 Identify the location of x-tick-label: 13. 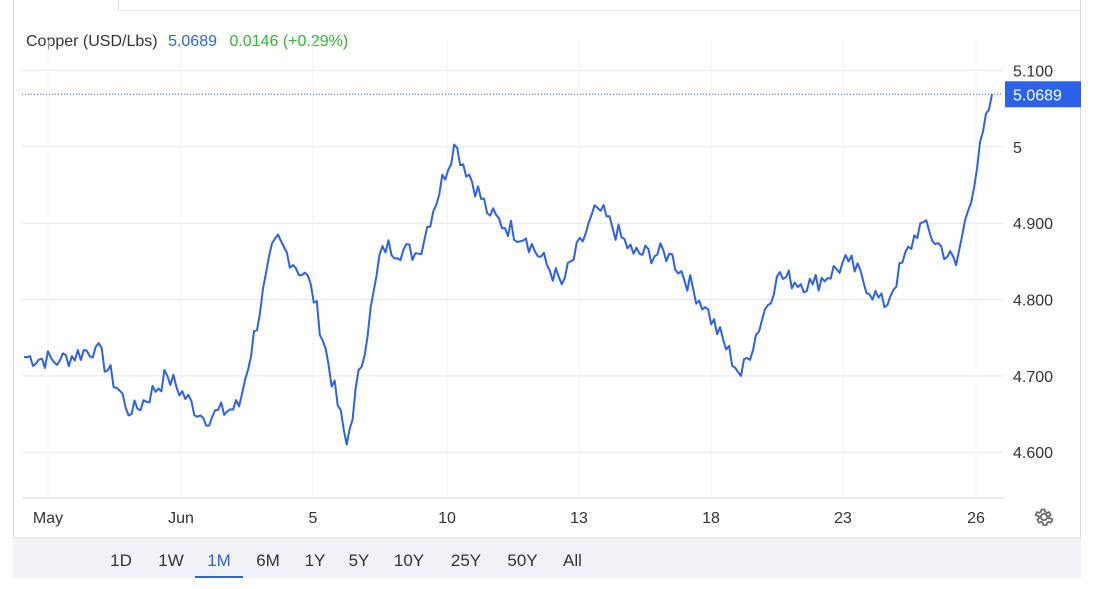
(579, 518).